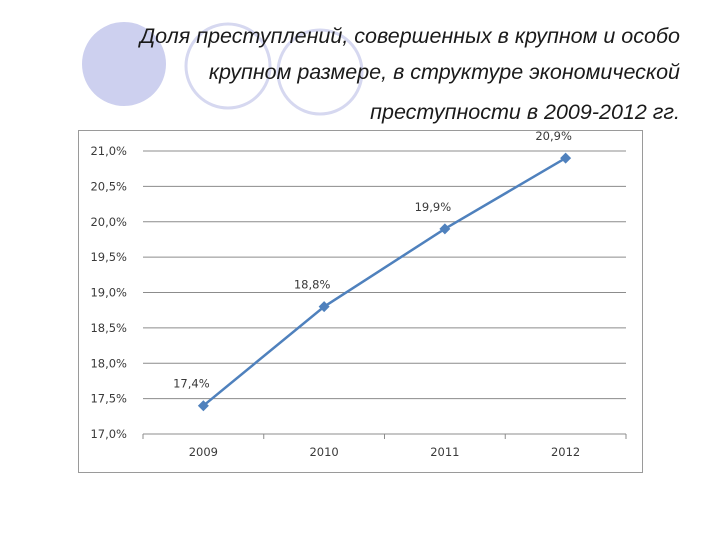 This screenshot has height=540, width=720. Describe the element at coordinates (108, 151) in the screenshot. I see `y-tick-label: 21,0%` at that location.